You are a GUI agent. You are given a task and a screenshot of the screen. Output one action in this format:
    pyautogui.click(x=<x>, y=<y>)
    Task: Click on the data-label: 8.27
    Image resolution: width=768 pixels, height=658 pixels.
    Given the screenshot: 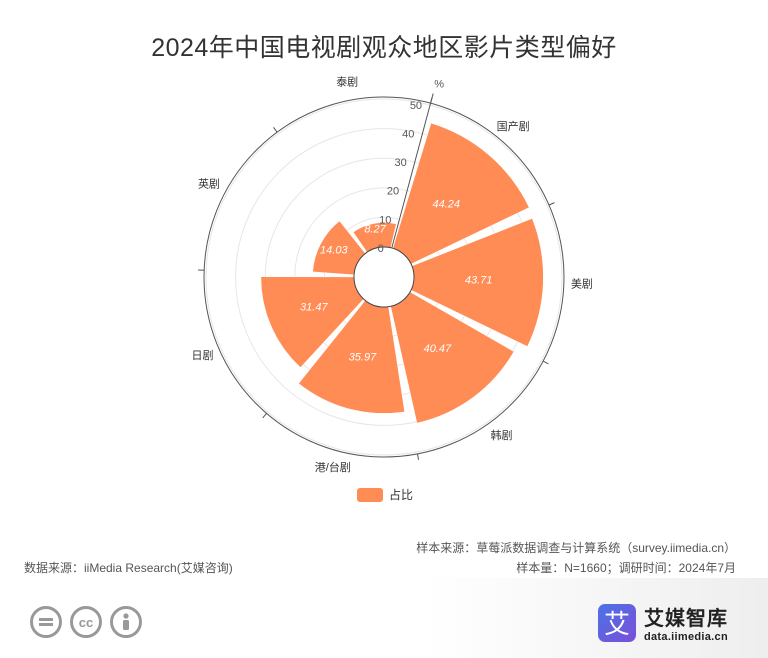 What is the action you would take?
    pyautogui.click(x=375, y=230)
    